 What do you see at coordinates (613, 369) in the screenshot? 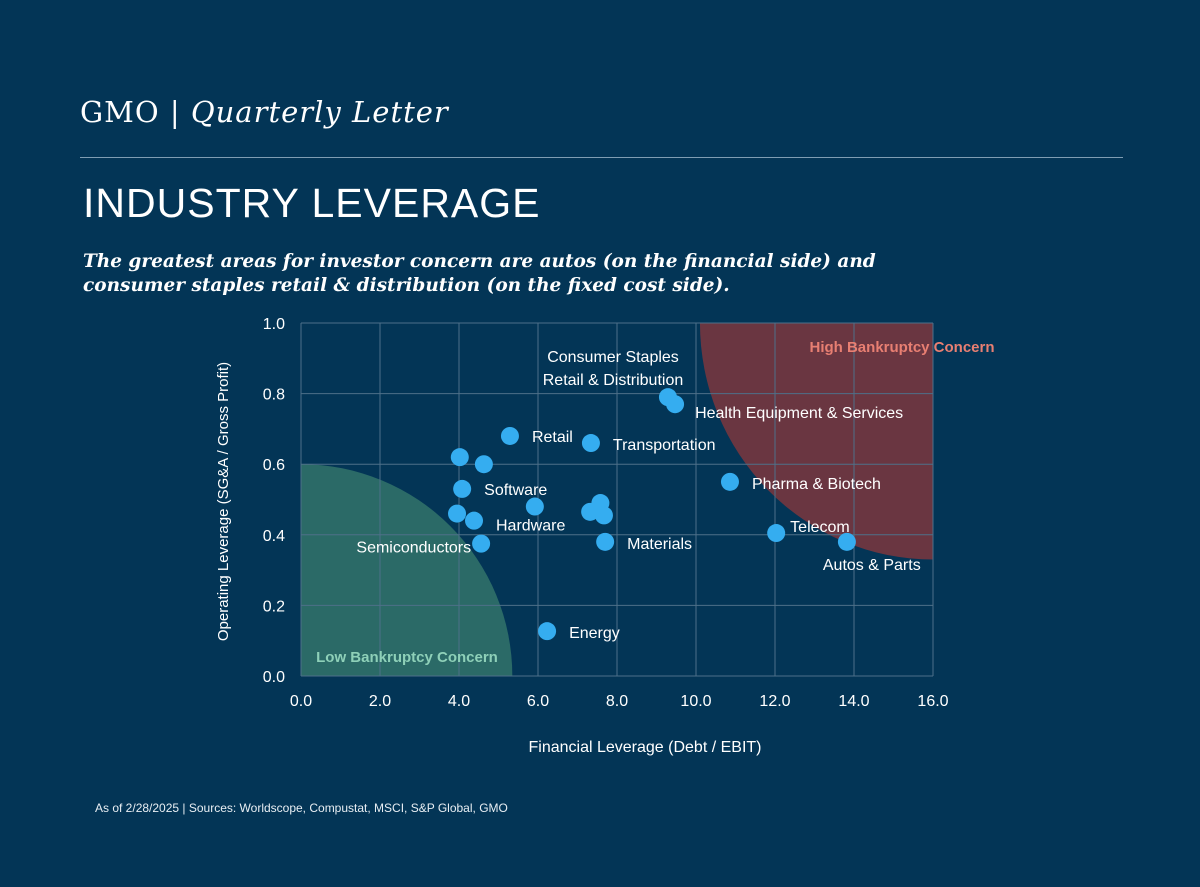
I see `data-label: Consumer Staples Retail & Distribution` at bounding box center [613, 369].